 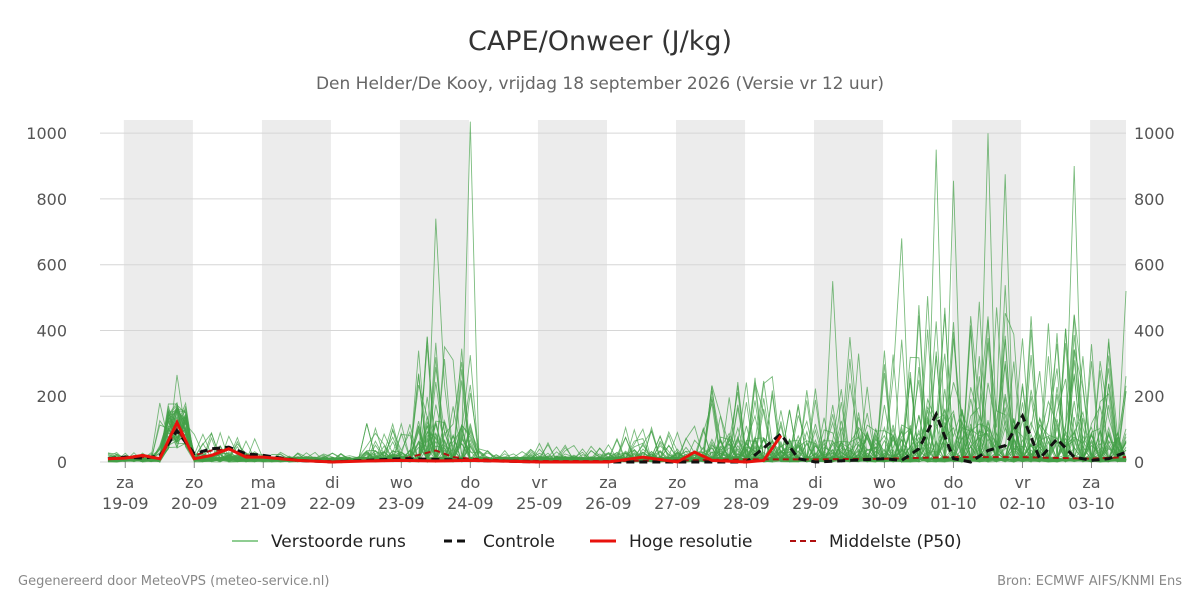 What do you see at coordinates (608, 503) in the screenshot?
I see `x-tick-date: 26-09` at bounding box center [608, 503].